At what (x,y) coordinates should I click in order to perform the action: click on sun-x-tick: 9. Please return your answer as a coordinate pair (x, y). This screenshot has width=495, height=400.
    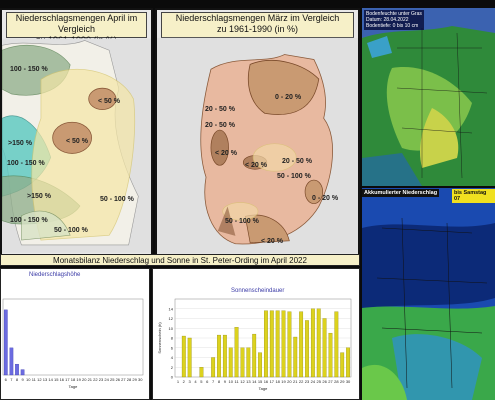
    Looking at the image, I should click on (225, 381).